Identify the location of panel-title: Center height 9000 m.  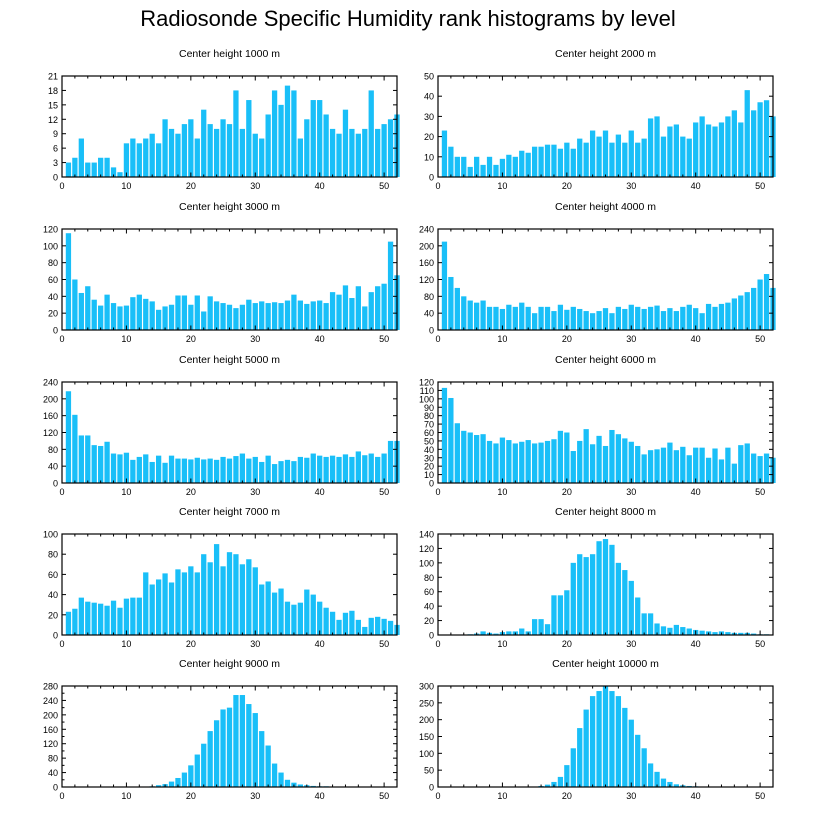
(229, 664).